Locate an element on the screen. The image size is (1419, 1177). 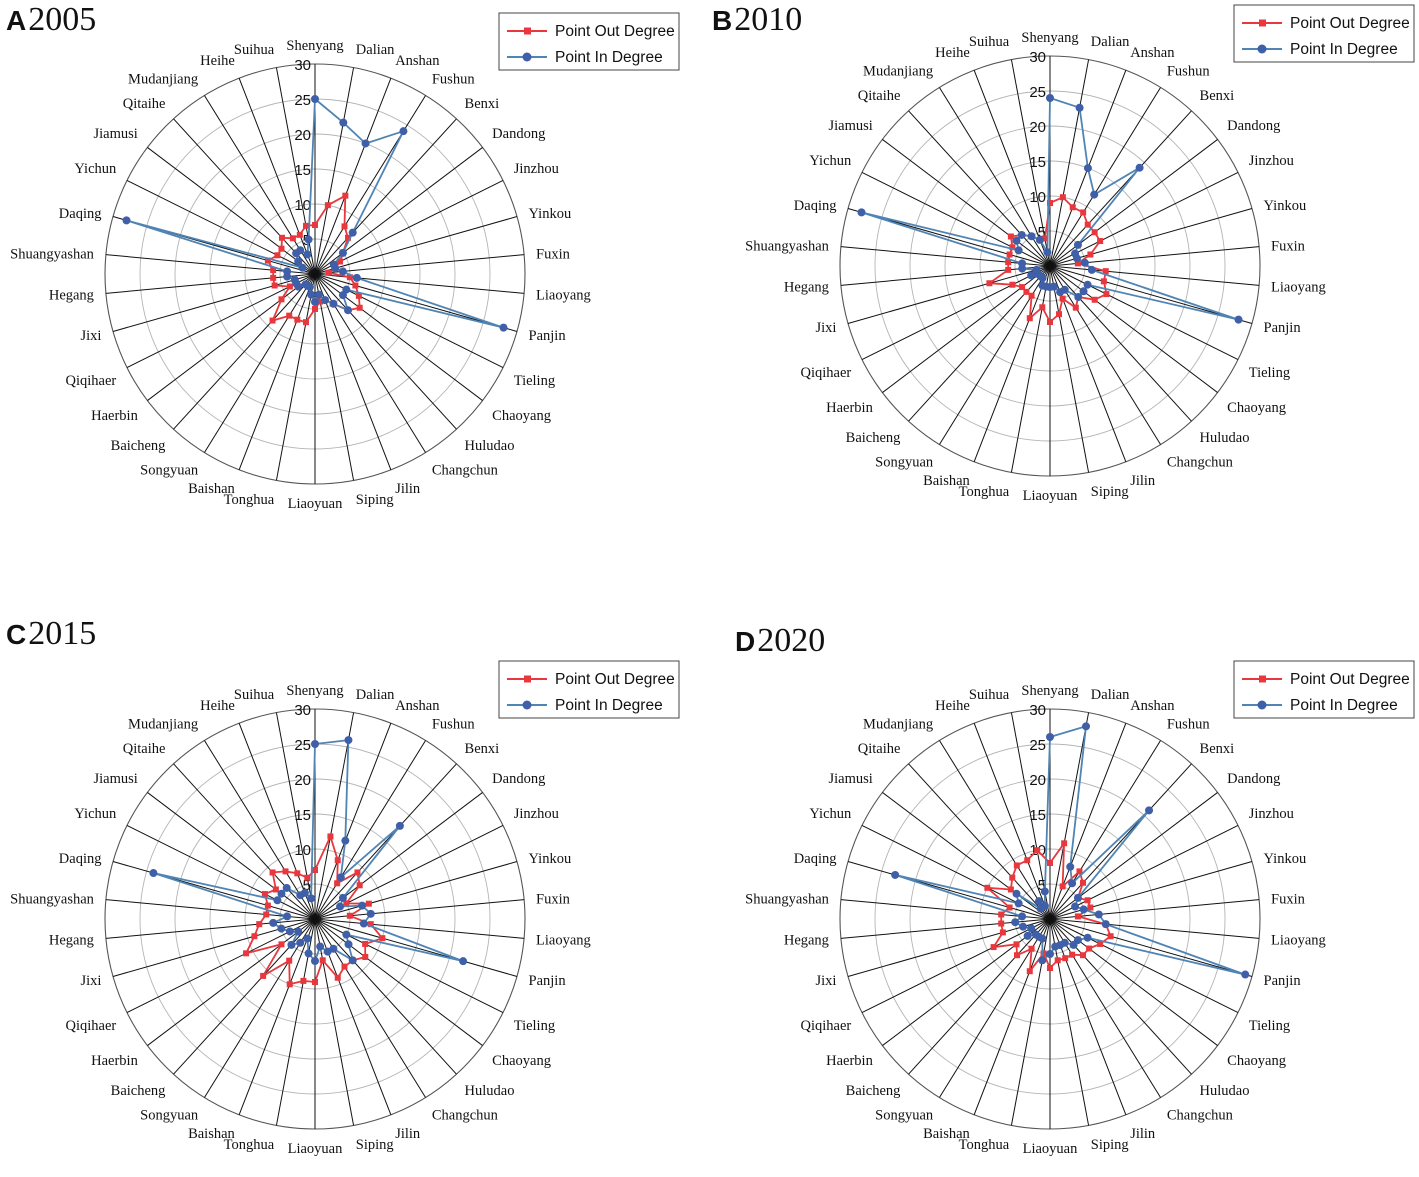
panel-letter: B is located at coordinates (722, 20).